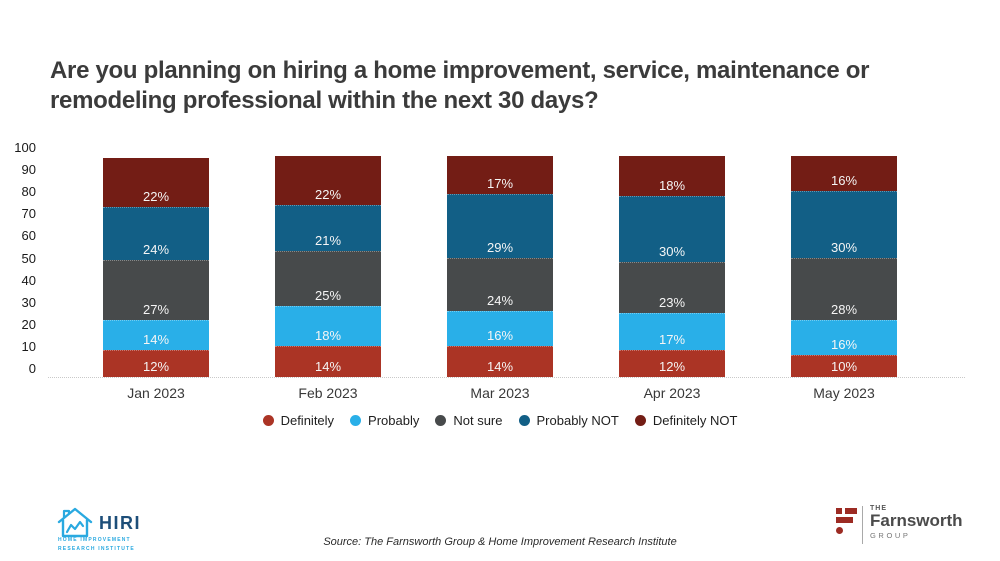 Image resolution: width=1000 pixels, height=561 pixels. What do you see at coordinates (156, 233) in the screenshot?
I see `bar-segment-probably-not: 24%` at bounding box center [156, 233].